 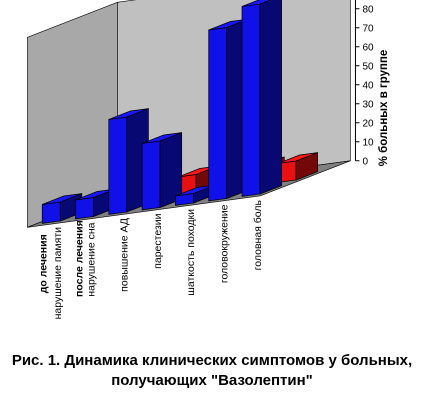 What do you see at coordinates (368, 142) in the screenshot?
I see `y-tick-label: 10` at bounding box center [368, 142].